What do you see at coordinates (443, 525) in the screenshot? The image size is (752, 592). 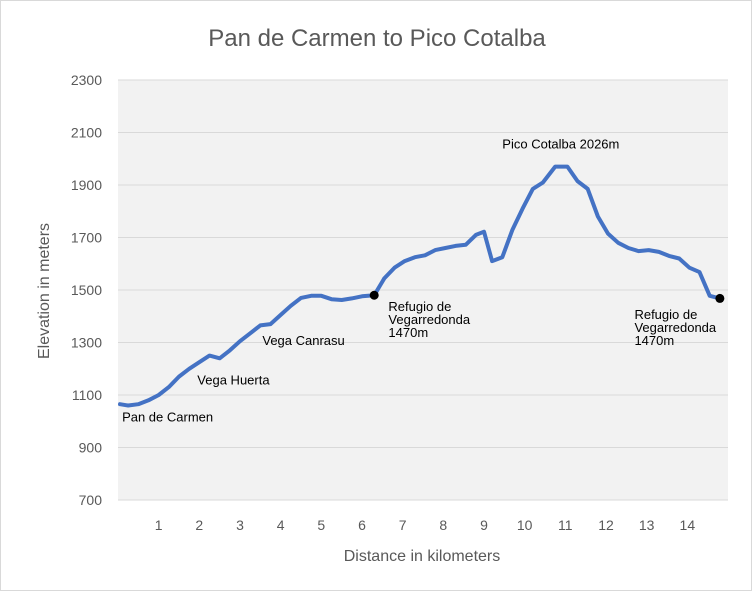 I see `x-tick-label: 8` at bounding box center [443, 525].